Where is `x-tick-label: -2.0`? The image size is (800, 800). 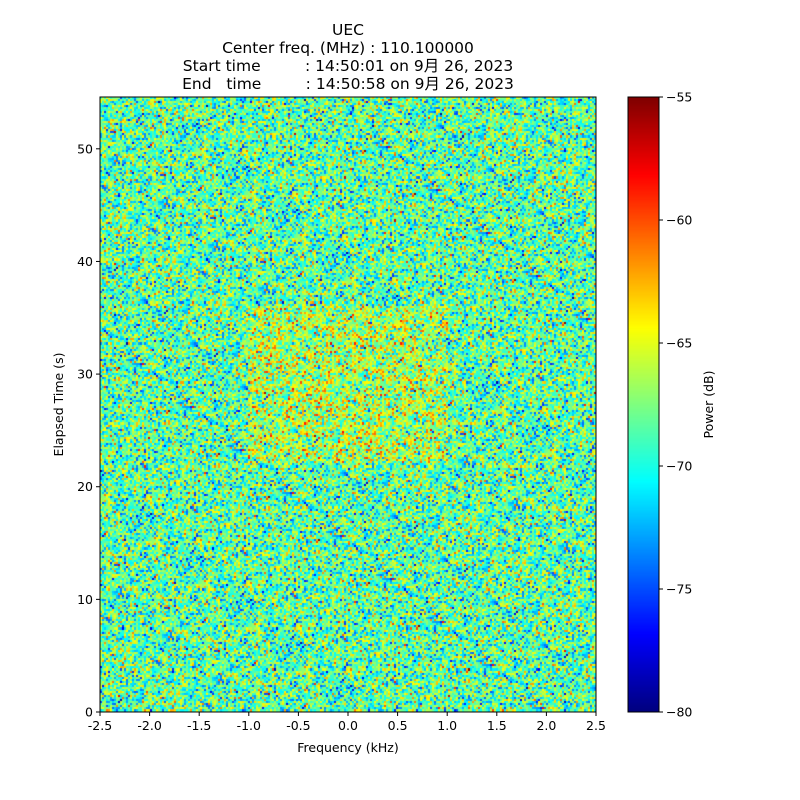
x-tick-label: -2.0 is located at coordinates (149, 725).